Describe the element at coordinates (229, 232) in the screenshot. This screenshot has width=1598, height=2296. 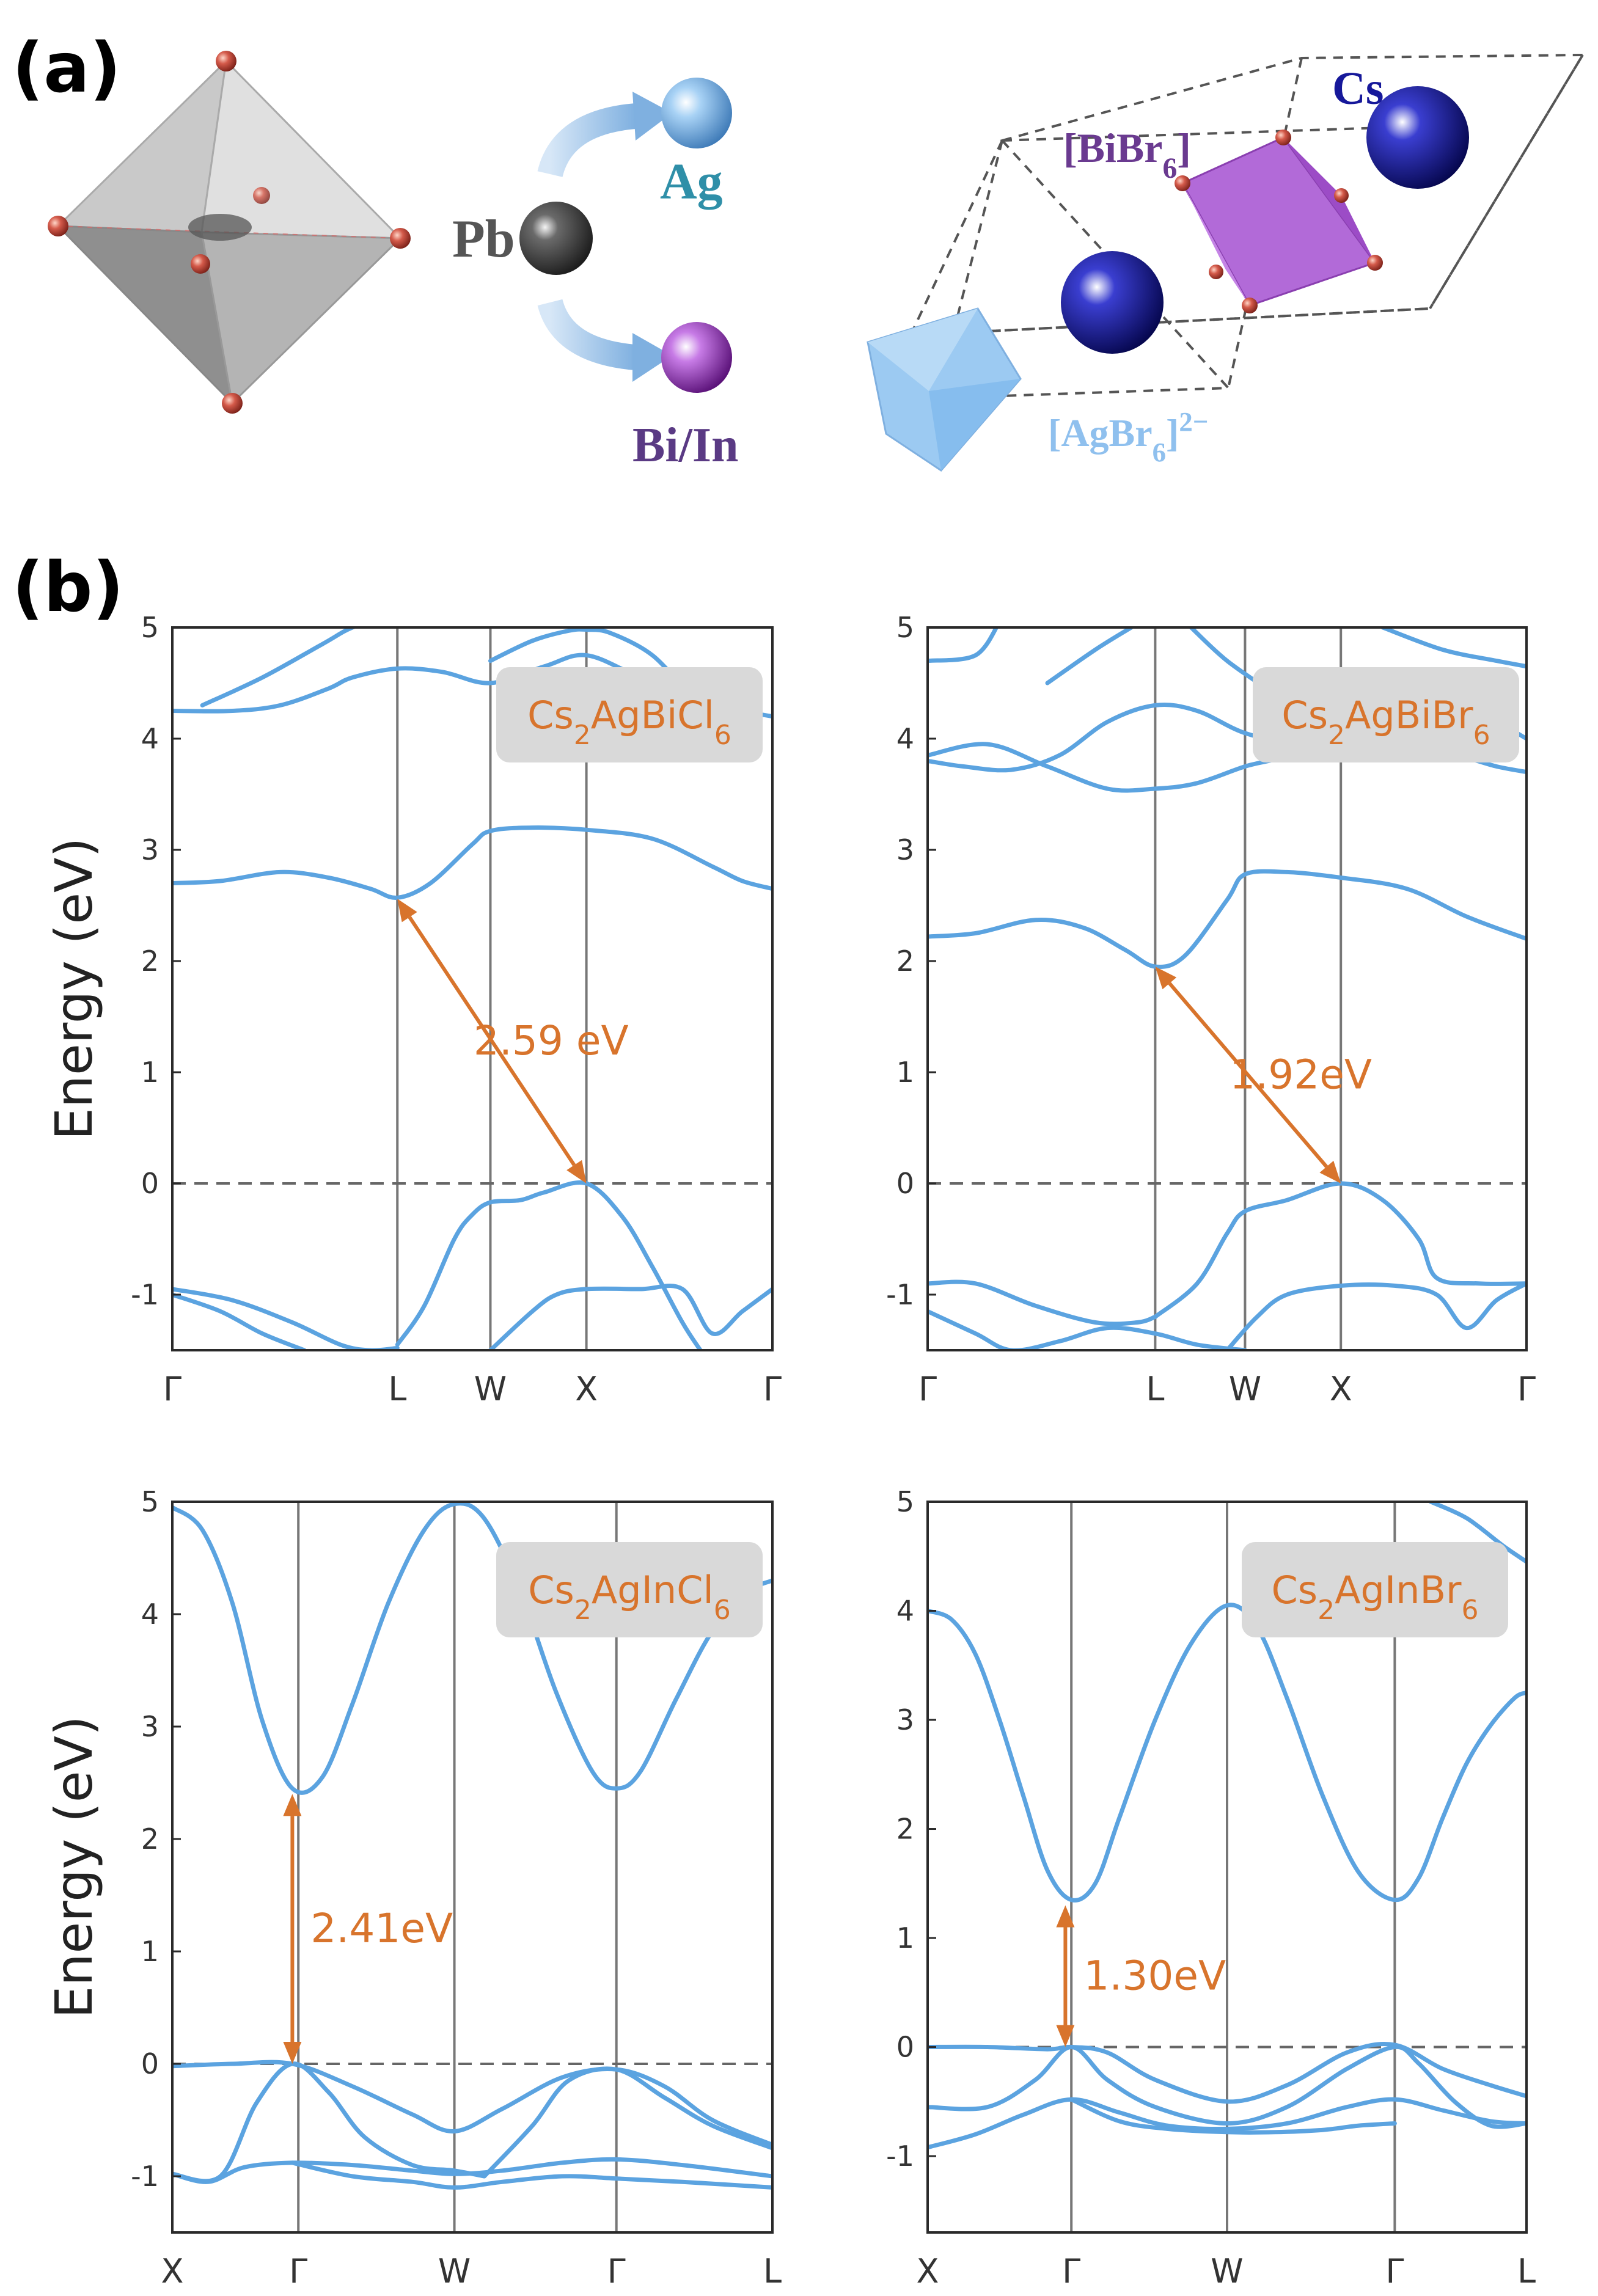
I see `pb-octahedron` at that location.